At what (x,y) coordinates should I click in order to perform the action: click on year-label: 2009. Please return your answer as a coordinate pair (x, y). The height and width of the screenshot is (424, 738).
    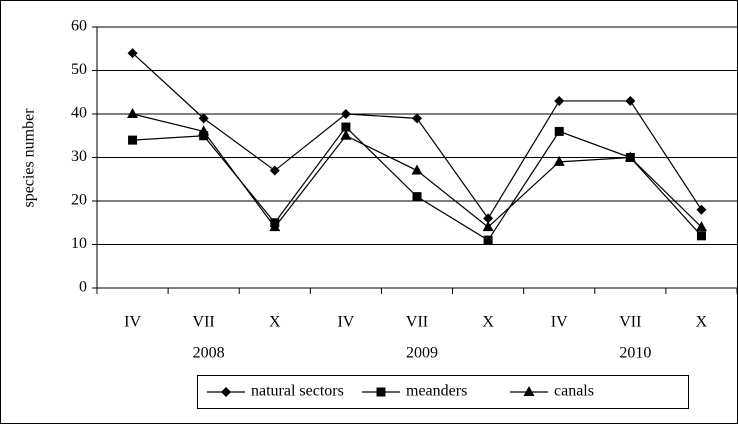
    Looking at the image, I should click on (422, 353).